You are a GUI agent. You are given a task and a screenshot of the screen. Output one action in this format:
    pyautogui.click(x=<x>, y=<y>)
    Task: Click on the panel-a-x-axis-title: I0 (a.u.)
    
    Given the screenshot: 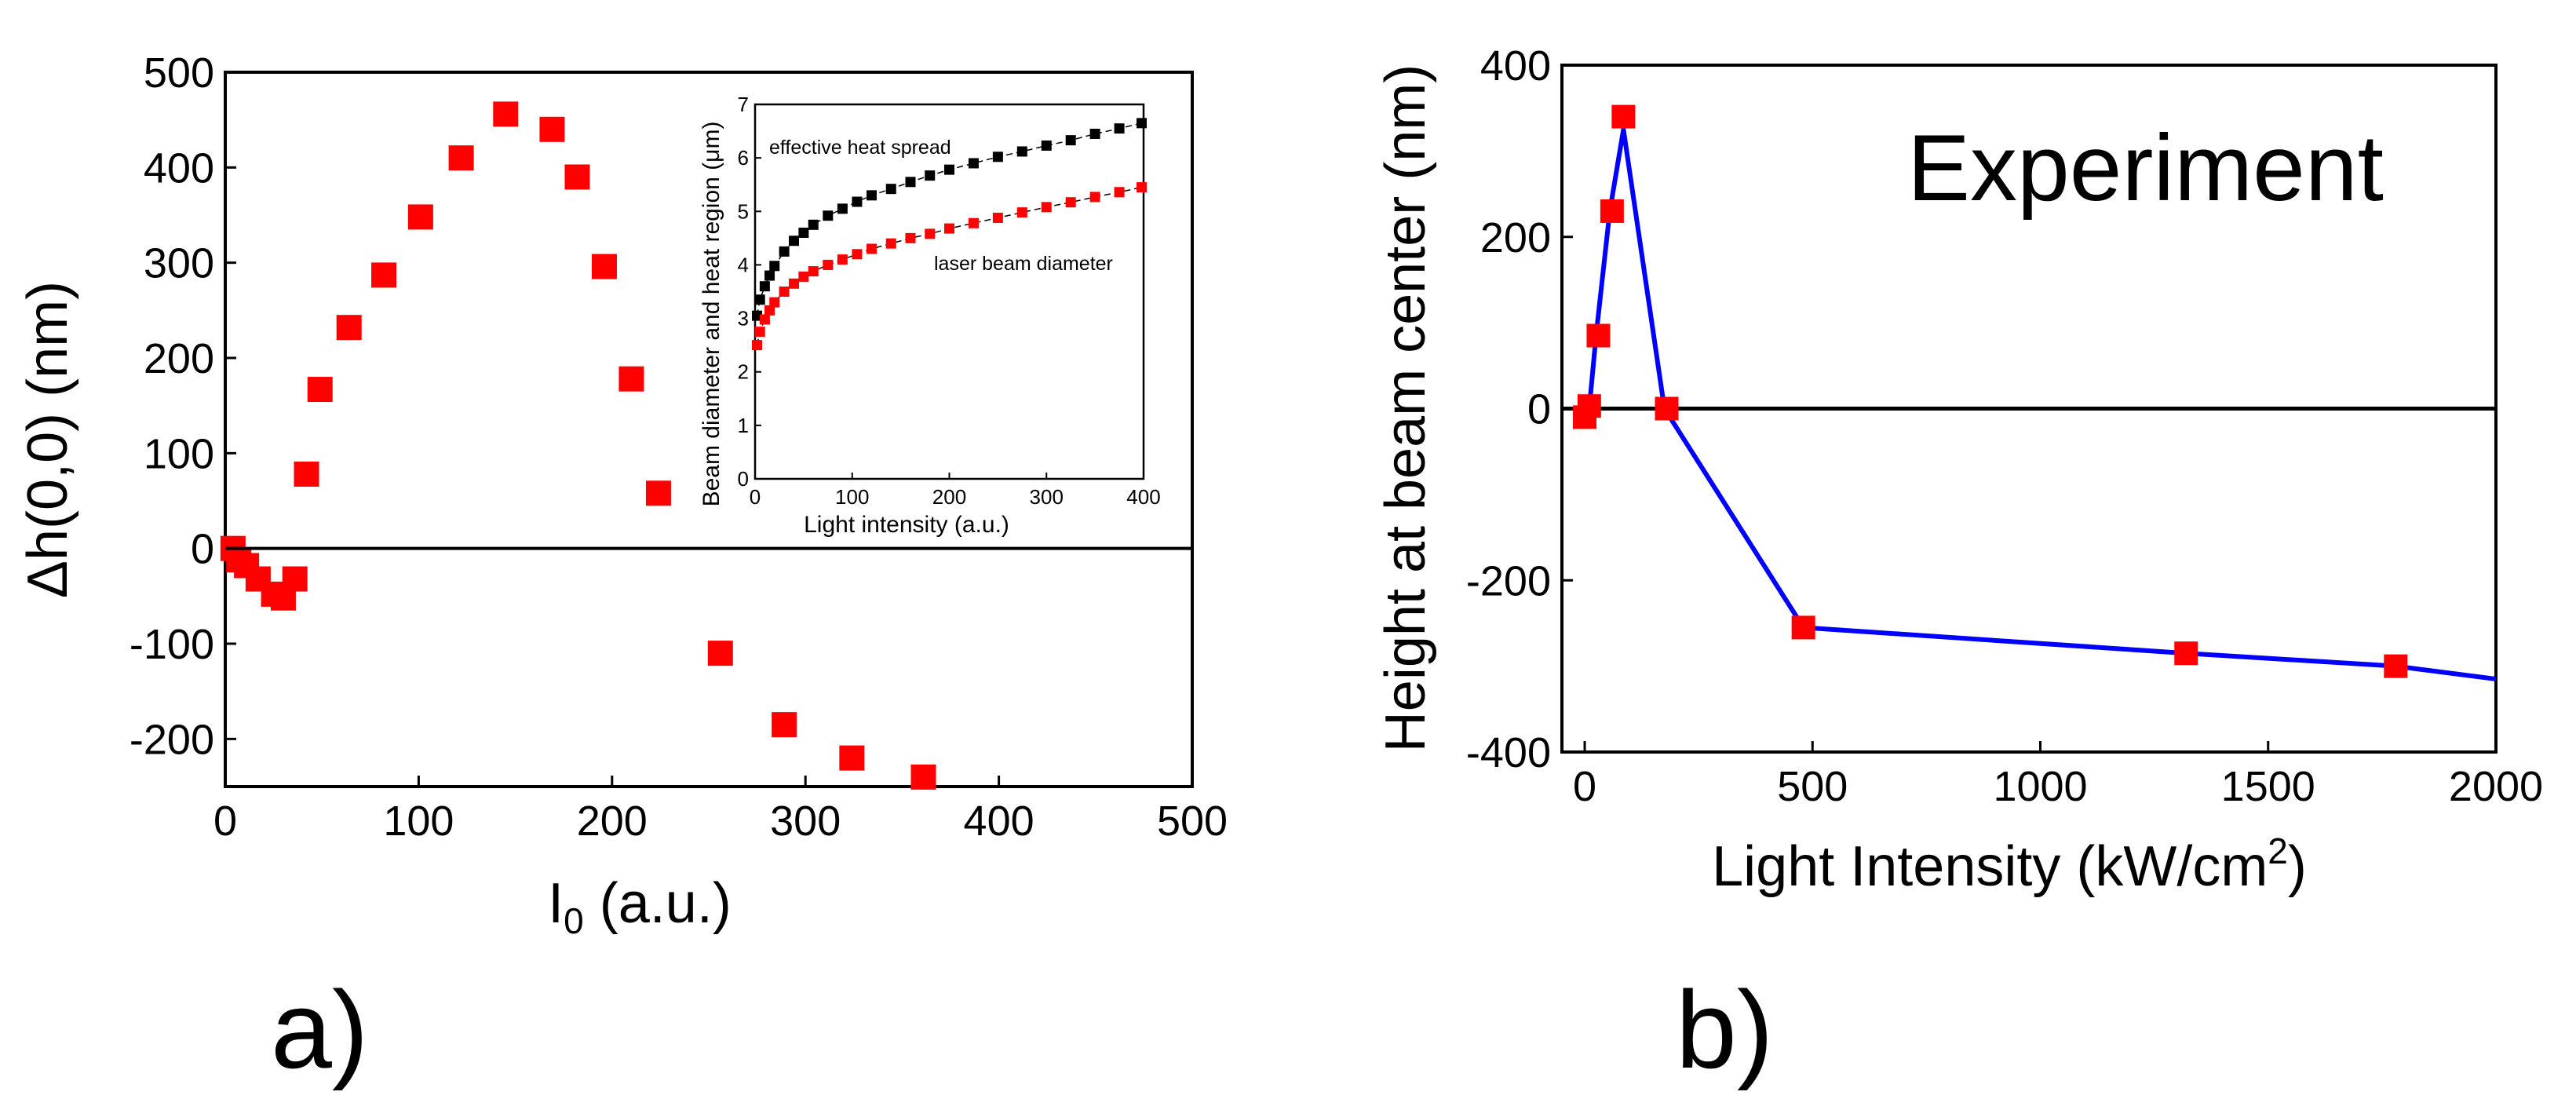 What is the action you would take?
    pyautogui.click(x=640, y=906)
    